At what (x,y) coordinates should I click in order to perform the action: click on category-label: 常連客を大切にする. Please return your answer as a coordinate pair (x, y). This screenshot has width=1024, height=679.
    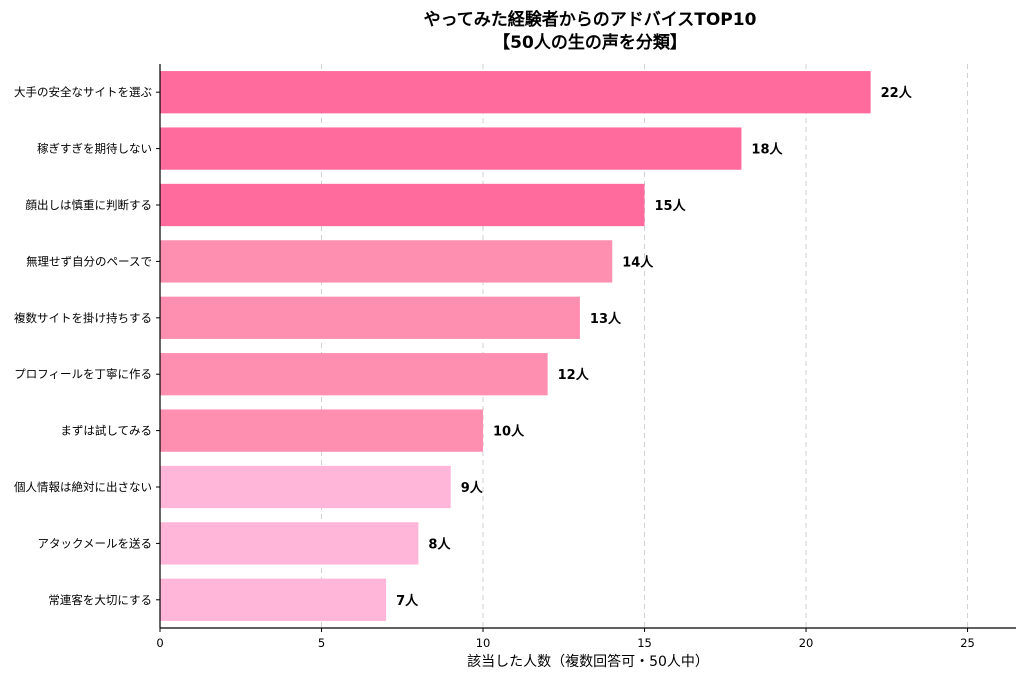
    Looking at the image, I should click on (100, 600).